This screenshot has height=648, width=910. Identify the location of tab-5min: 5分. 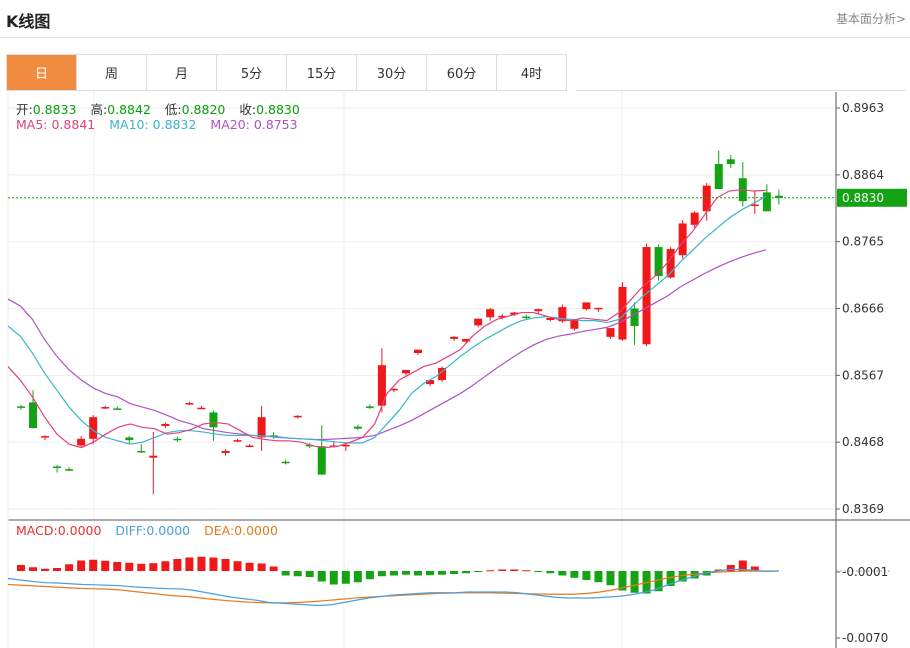
(252, 73).